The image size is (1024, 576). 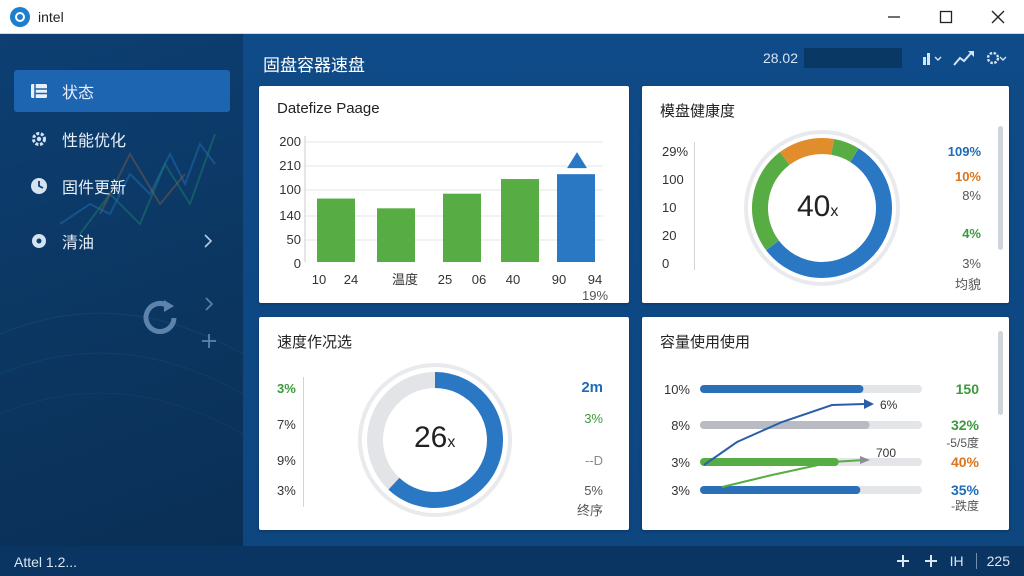 I want to click on sidebar-item-label: 固件更新, so click(x=94, y=188).